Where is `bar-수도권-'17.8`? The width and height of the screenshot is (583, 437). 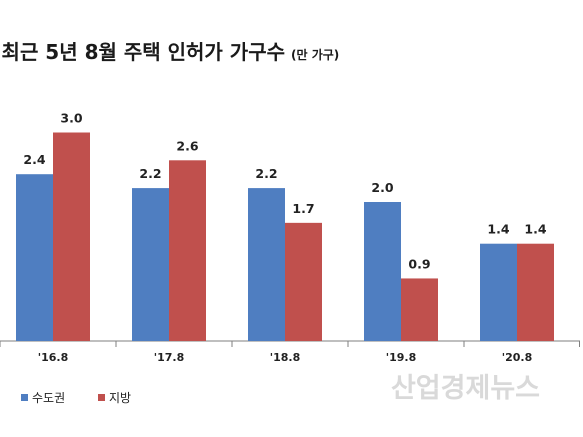 bar-수도권-'17.8 is located at coordinates (150, 264).